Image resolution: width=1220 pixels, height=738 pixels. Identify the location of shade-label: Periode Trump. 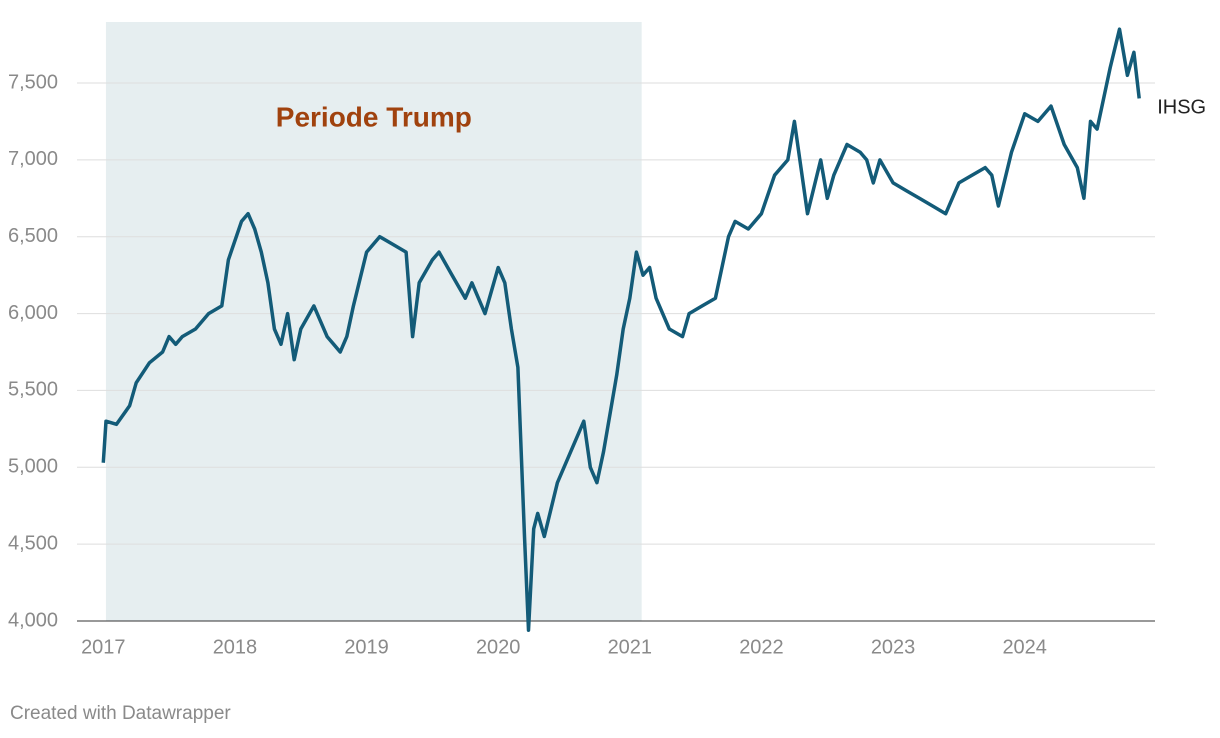
(374, 116).